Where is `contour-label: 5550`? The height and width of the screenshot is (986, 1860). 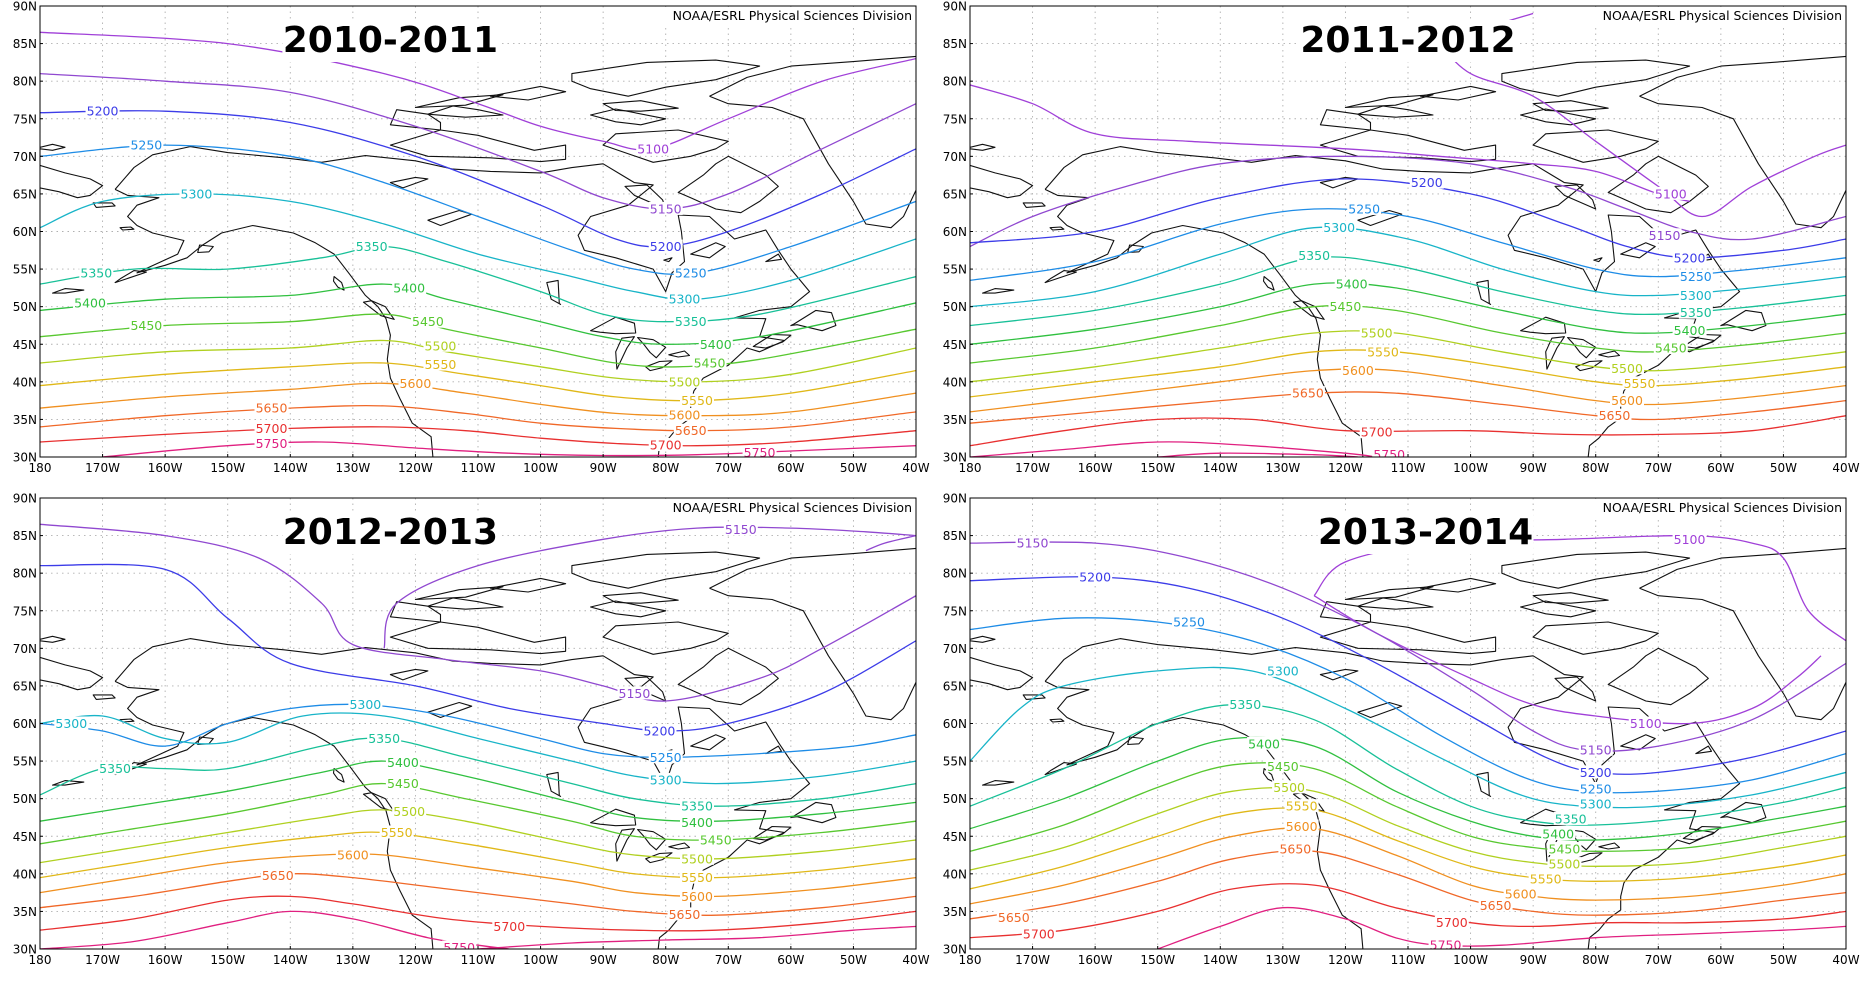
contour-label: 5550 is located at coordinates (1383, 351).